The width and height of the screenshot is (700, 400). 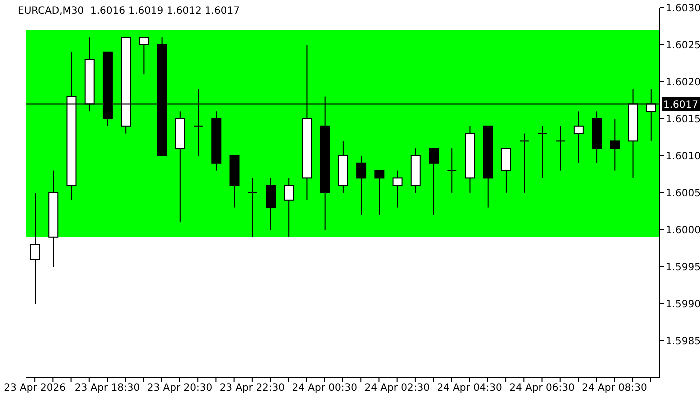 I want to click on x-tick-label: 24 Apr 04:30, so click(x=469, y=388).